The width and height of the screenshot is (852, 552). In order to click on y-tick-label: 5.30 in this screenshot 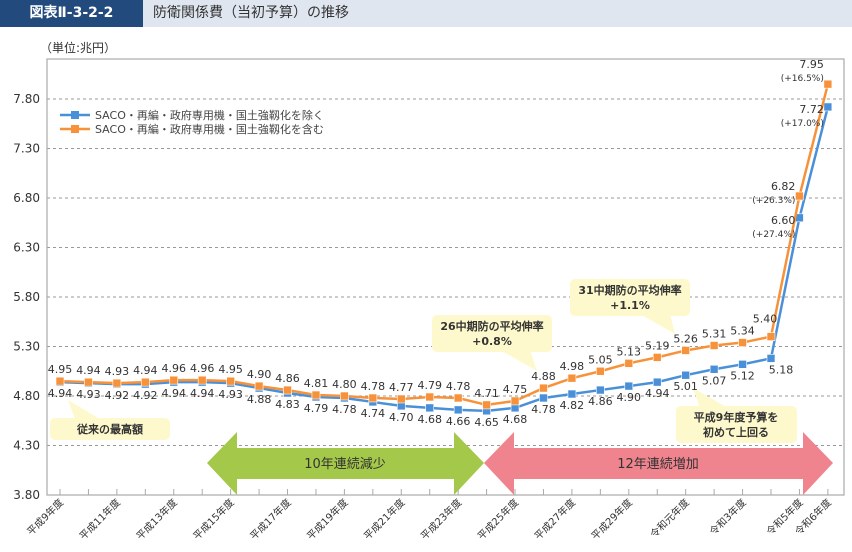, I will do `click(26, 347)`.